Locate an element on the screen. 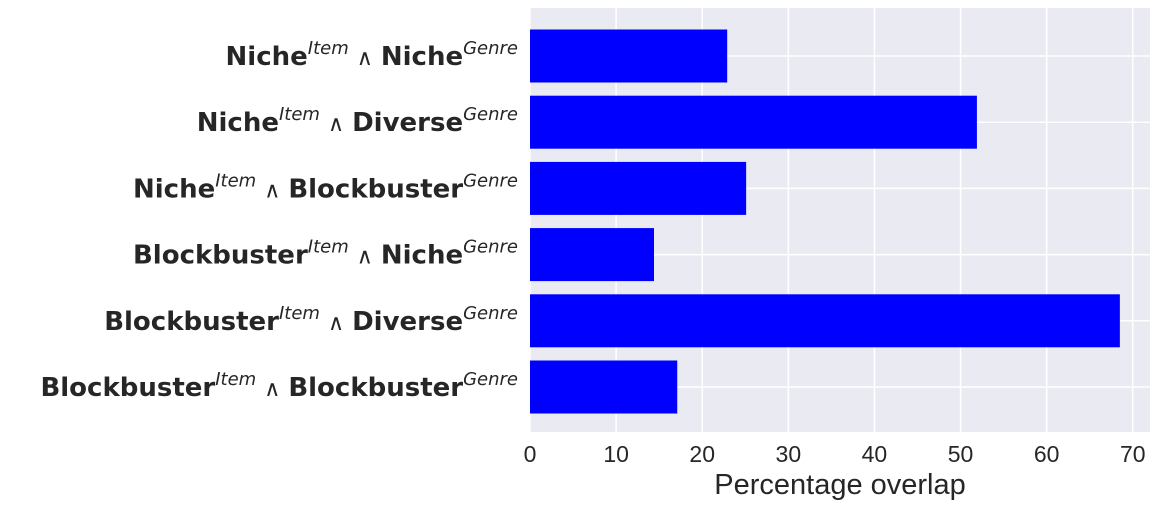  x-axis-label: Percentage overlap is located at coordinates (840, 485).